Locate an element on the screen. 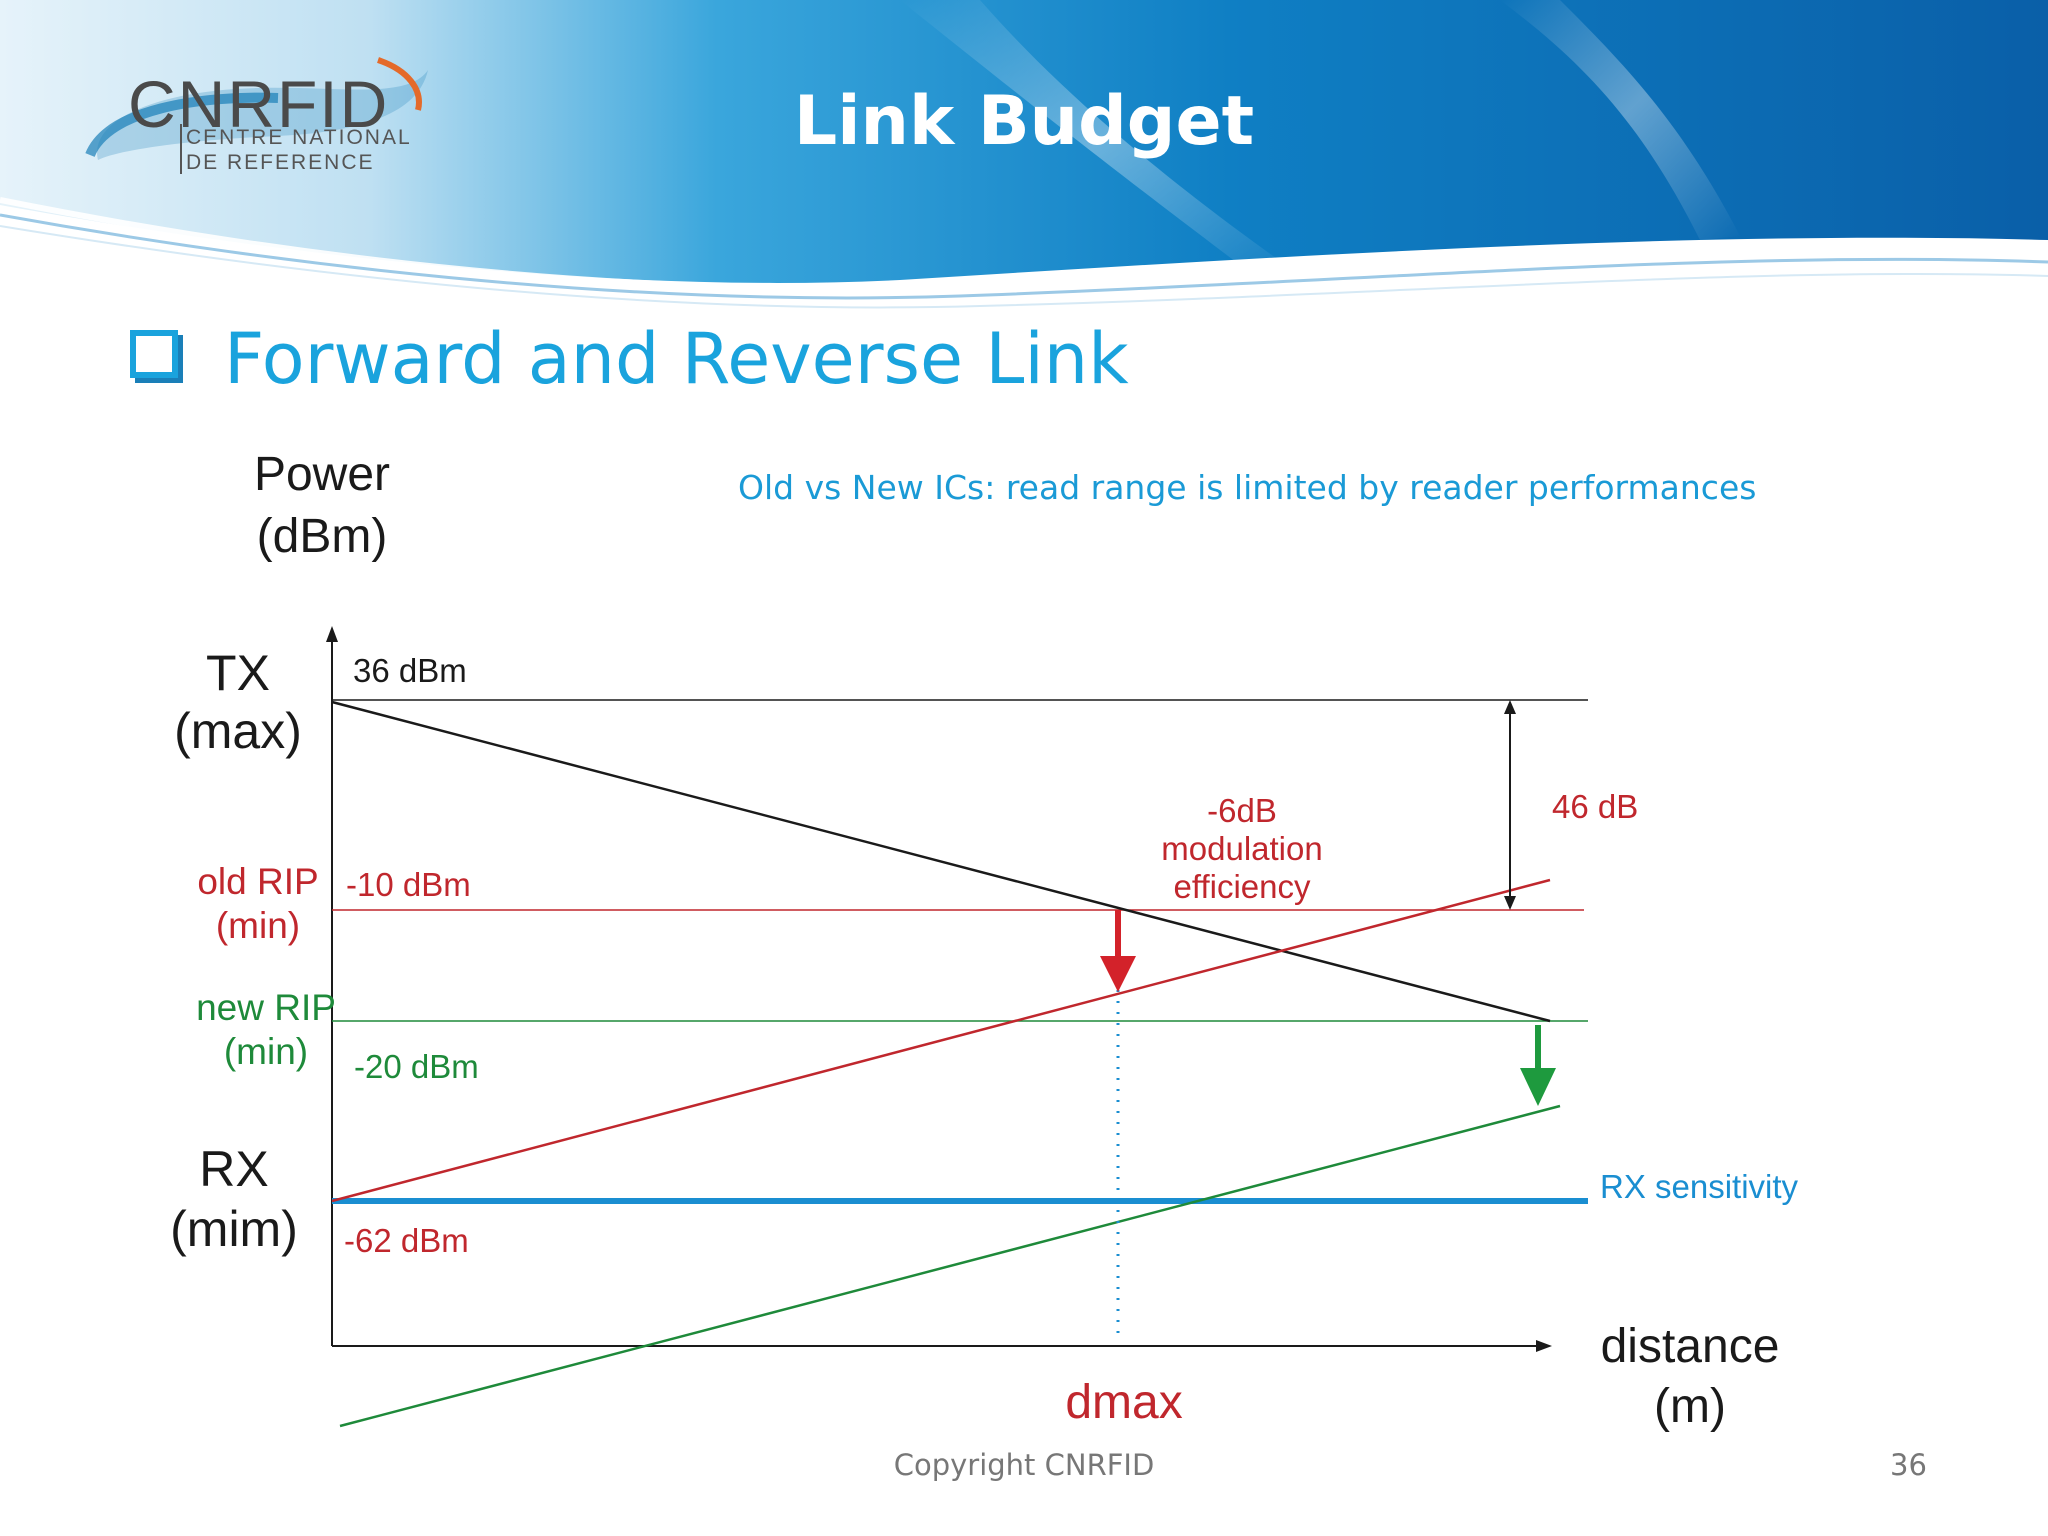 The image size is (2048, 1536). y-axis-title-1: Power is located at coordinates (322, 474).